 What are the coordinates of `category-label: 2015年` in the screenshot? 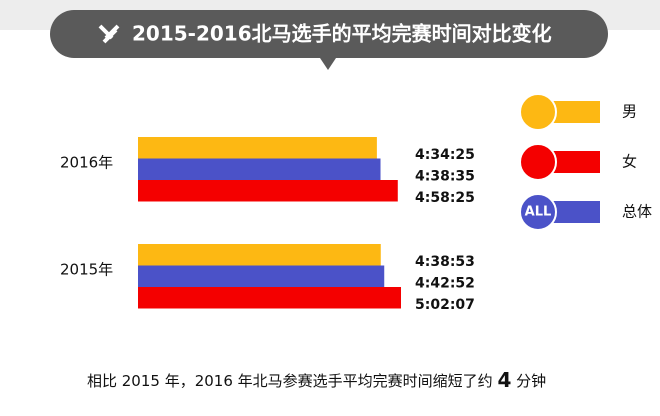 It's located at (86, 270).